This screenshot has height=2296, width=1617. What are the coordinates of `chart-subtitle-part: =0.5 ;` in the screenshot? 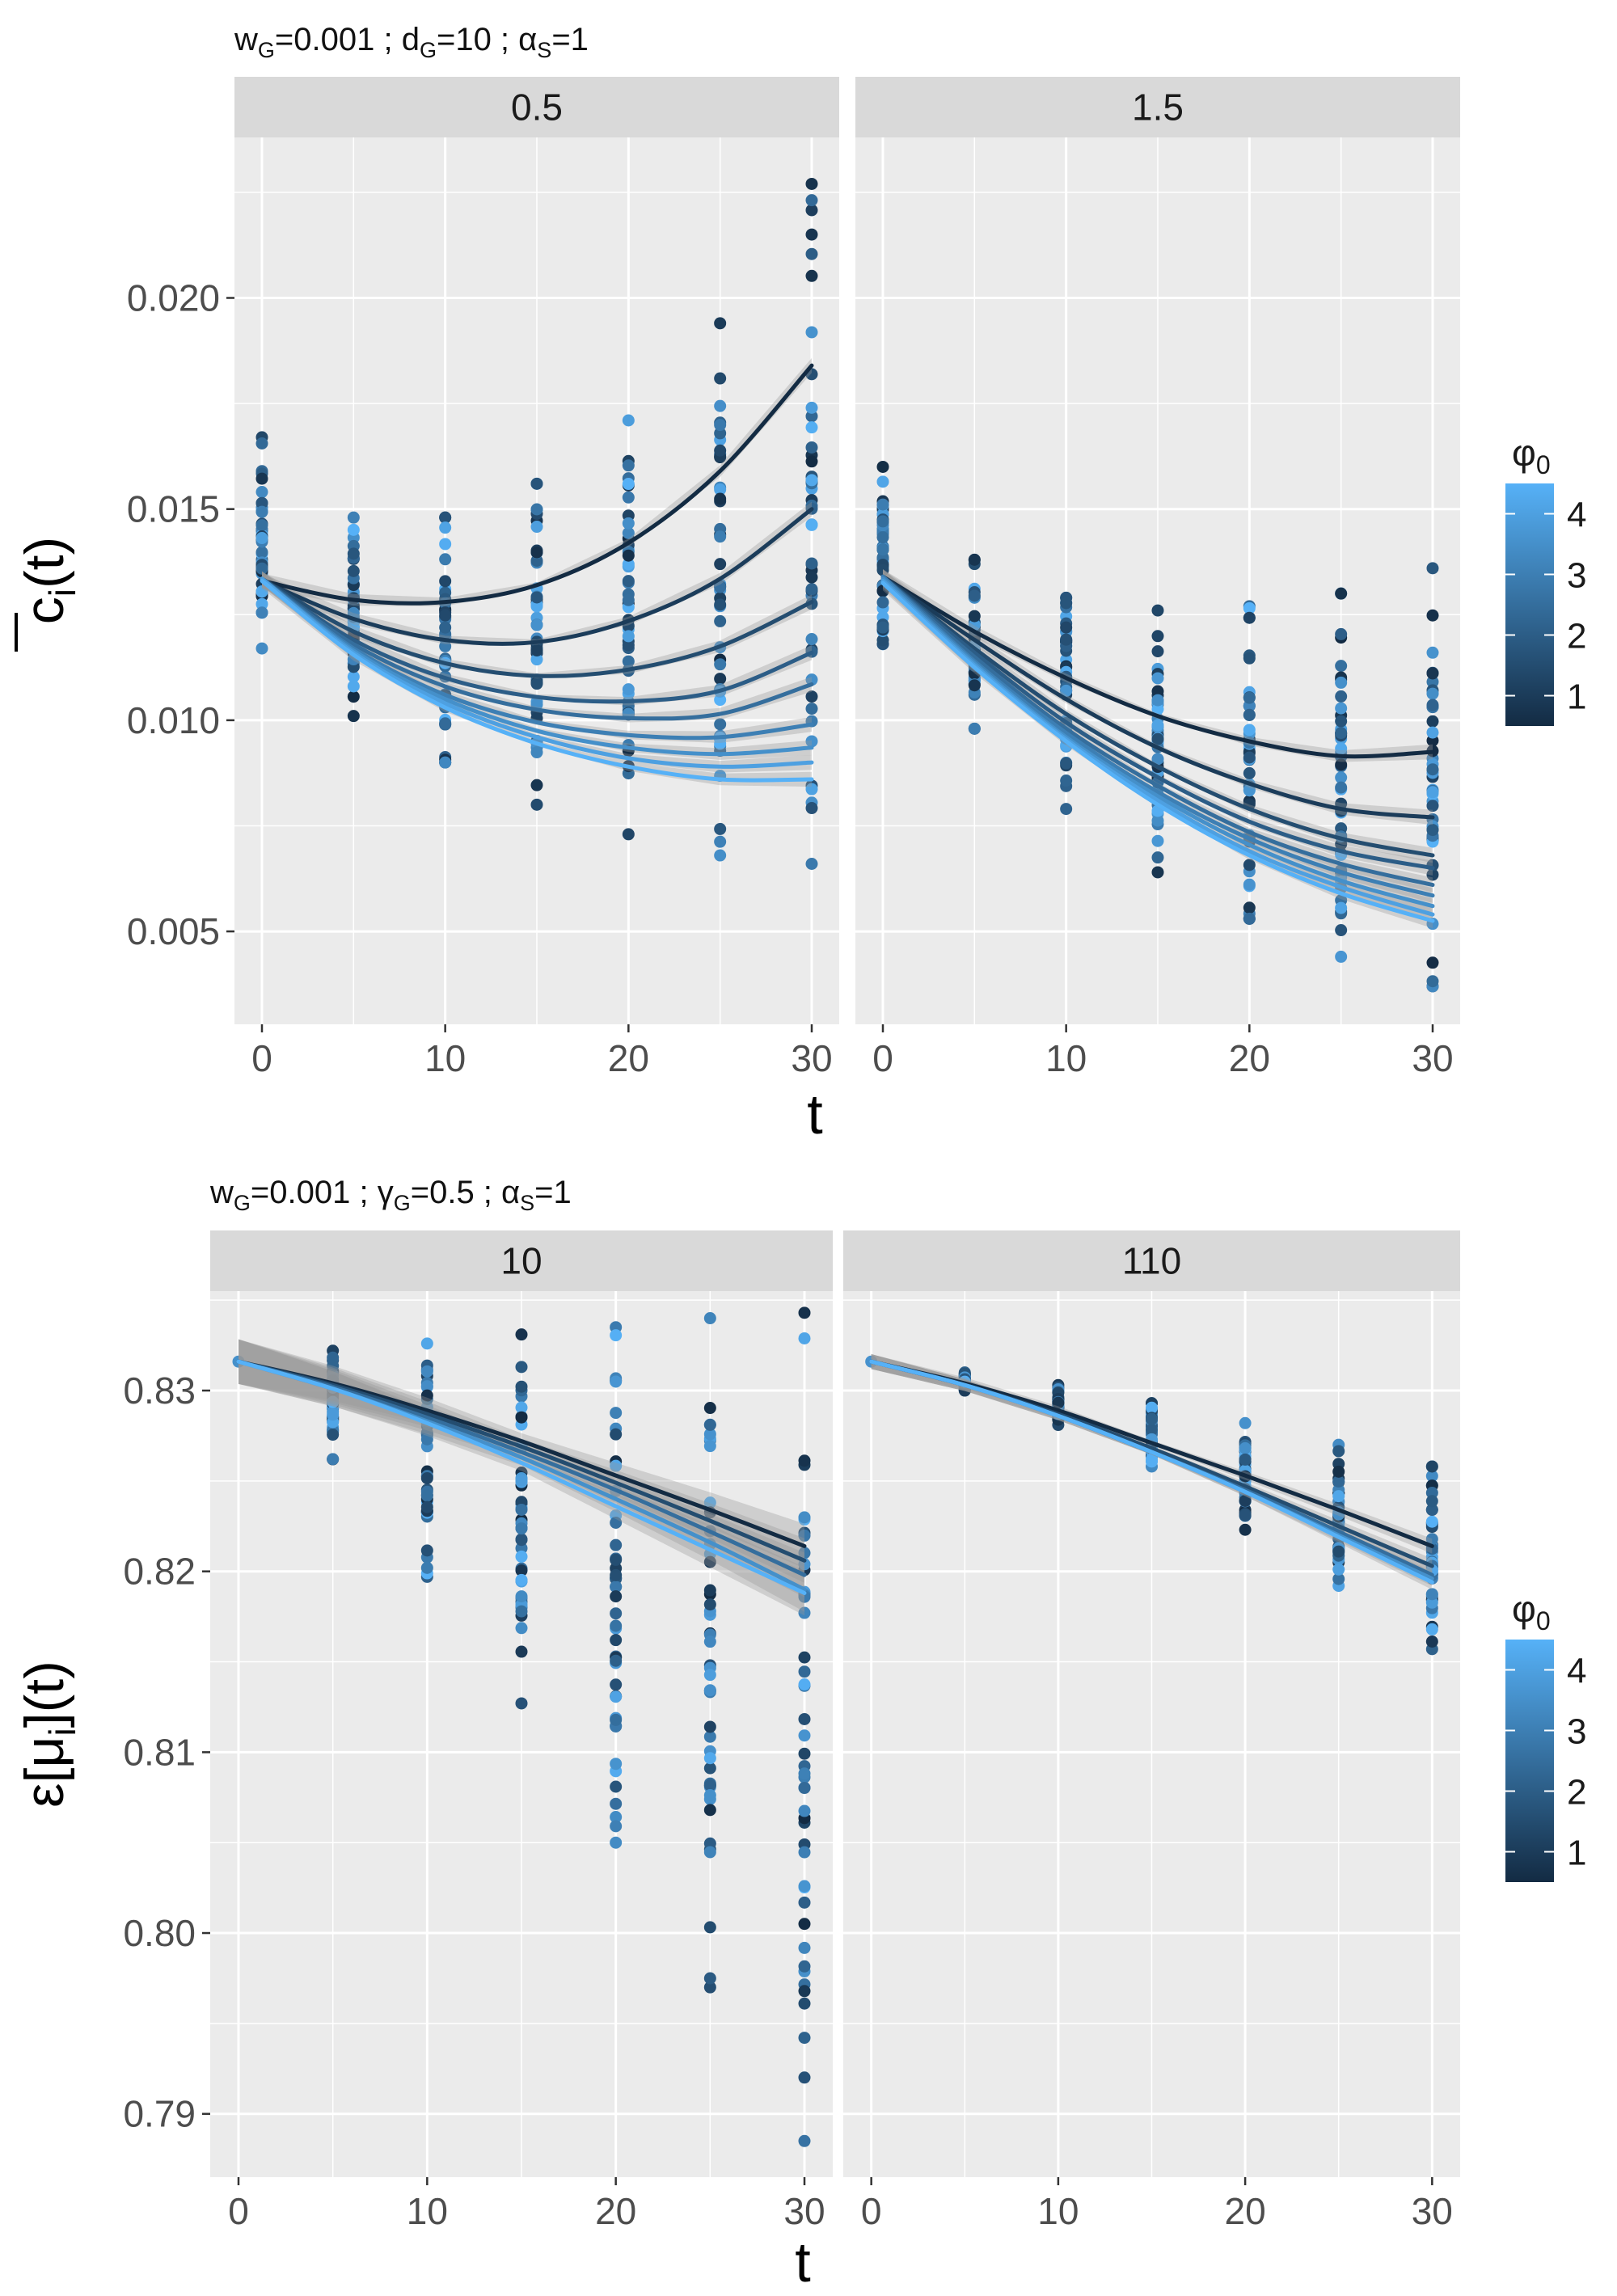 It's located at (456, 1192).